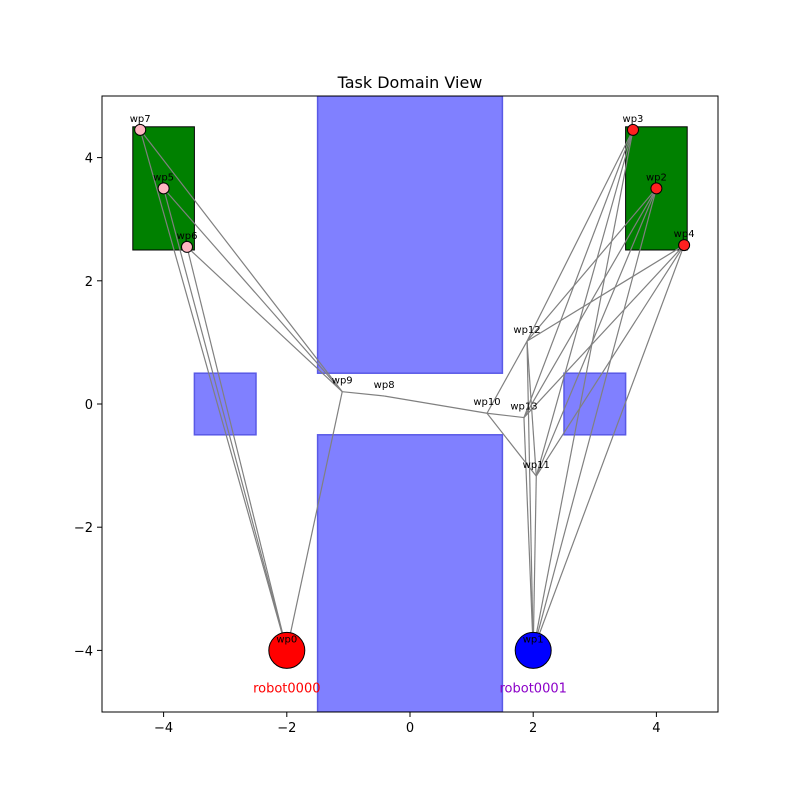 Image resolution: width=800 pixels, height=800 pixels. I want to click on wp13-label: wp13, so click(523, 407).